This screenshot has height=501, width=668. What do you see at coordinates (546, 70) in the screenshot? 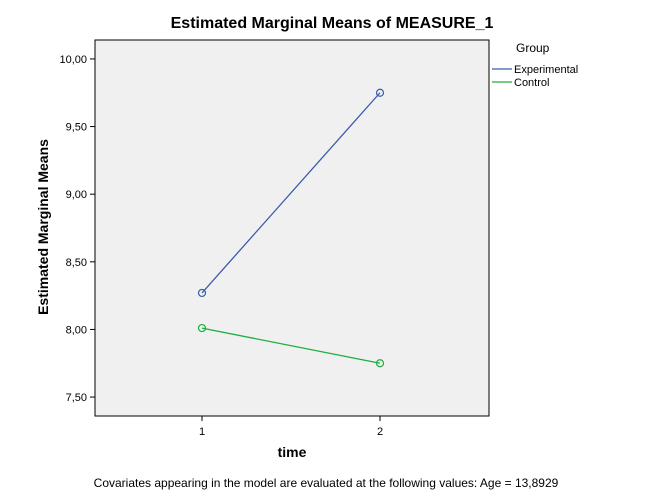
I see `legend-label: Experimental` at bounding box center [546, 70].